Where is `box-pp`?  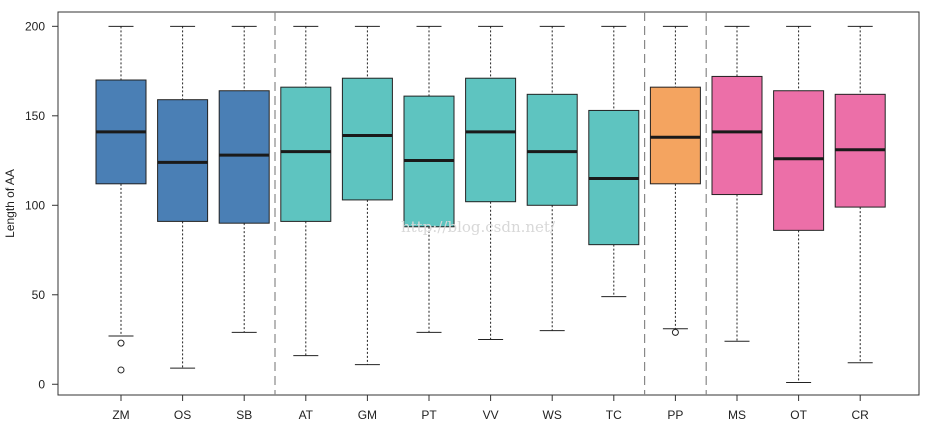
box-pp is located at coordinates (675, 180).